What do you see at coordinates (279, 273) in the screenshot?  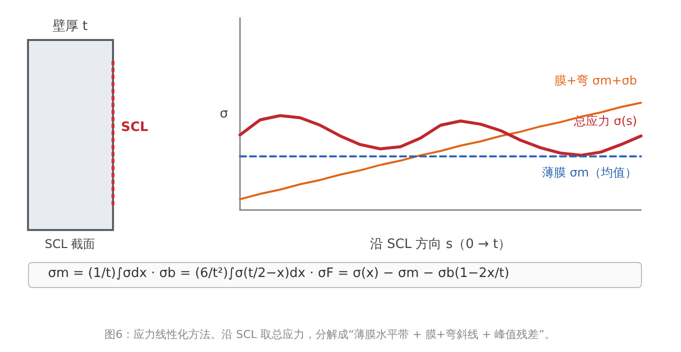 I see `text: σm = (1/t)∫σdx · σb = (6/t²)∫σ(t/2−x)dx · σF = σ(x) − σm − σb(1−2x/t)` at bounding box center [279, 273].